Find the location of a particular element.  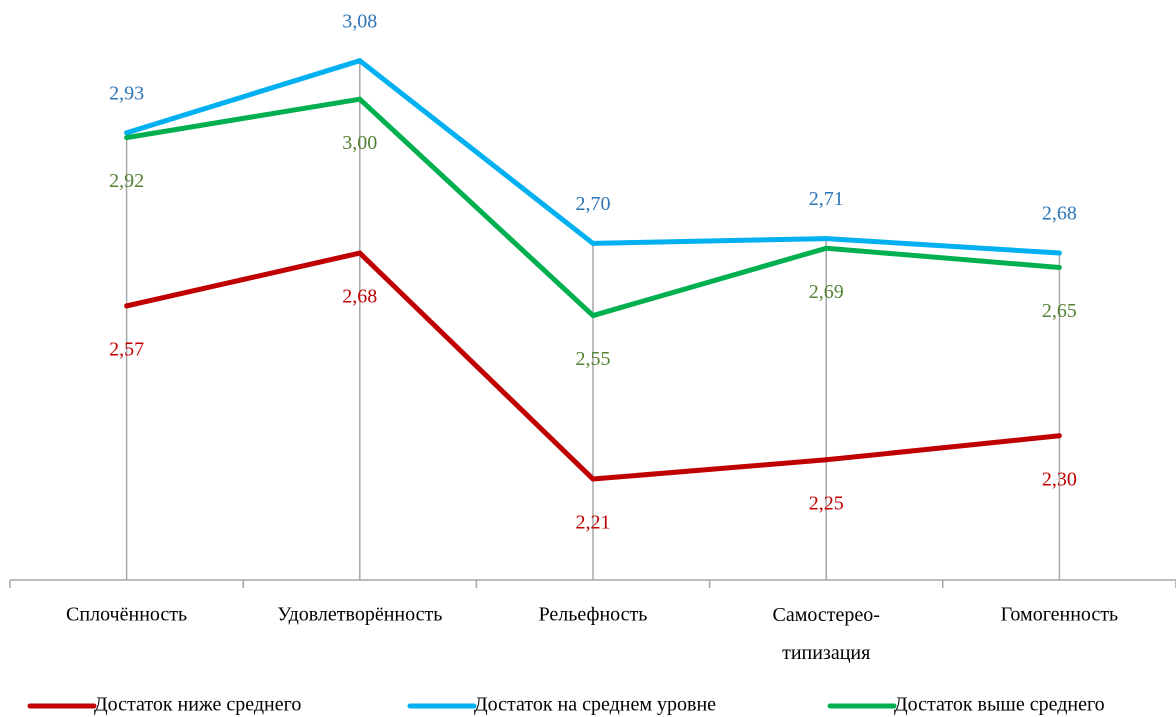

data-label: 2,70 is located at coordinates (593, 204).